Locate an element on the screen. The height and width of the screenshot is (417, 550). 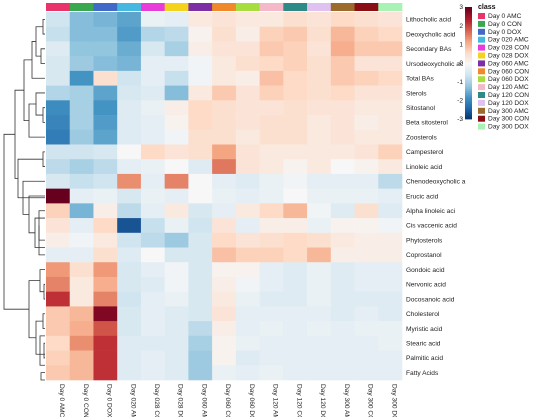
row-label: Erucic acid is located at coordinates (422, 196).